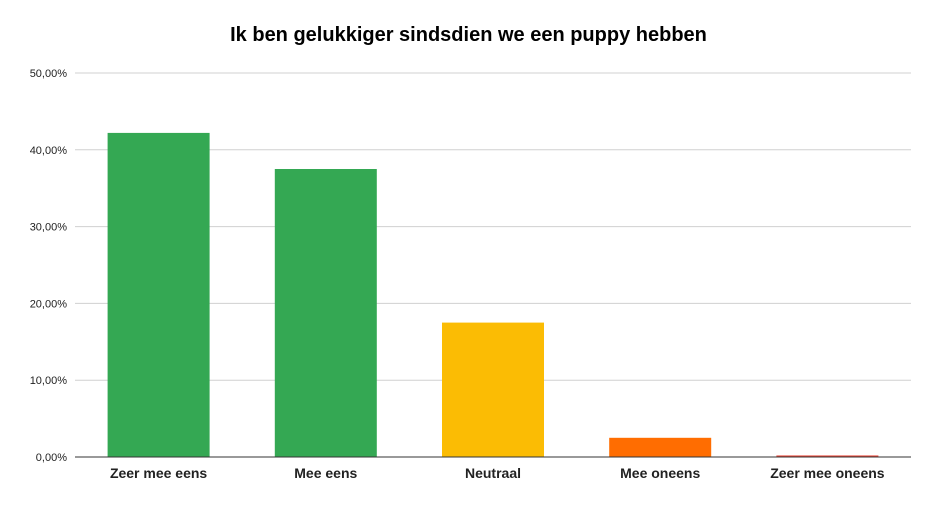 The image size is (937, 506). What do you see at coordinates (493, 473) in the screenshot?
I see `x-category-label: Neutraal` at bounding box center [493, 473].